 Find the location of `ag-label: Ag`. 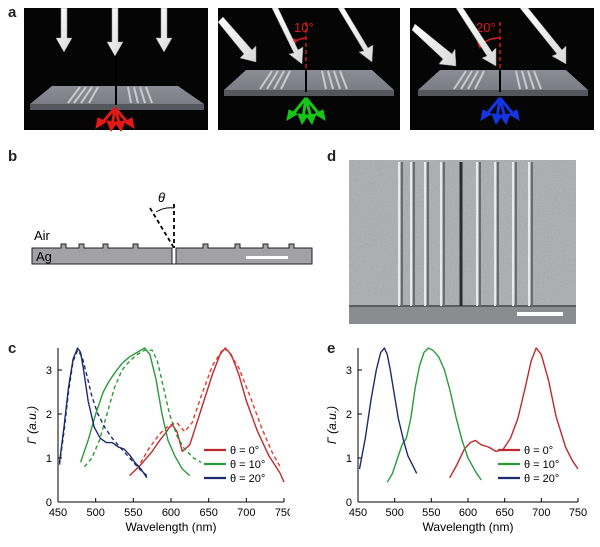

ag-label: Ag is located at coordinates (44, 256).